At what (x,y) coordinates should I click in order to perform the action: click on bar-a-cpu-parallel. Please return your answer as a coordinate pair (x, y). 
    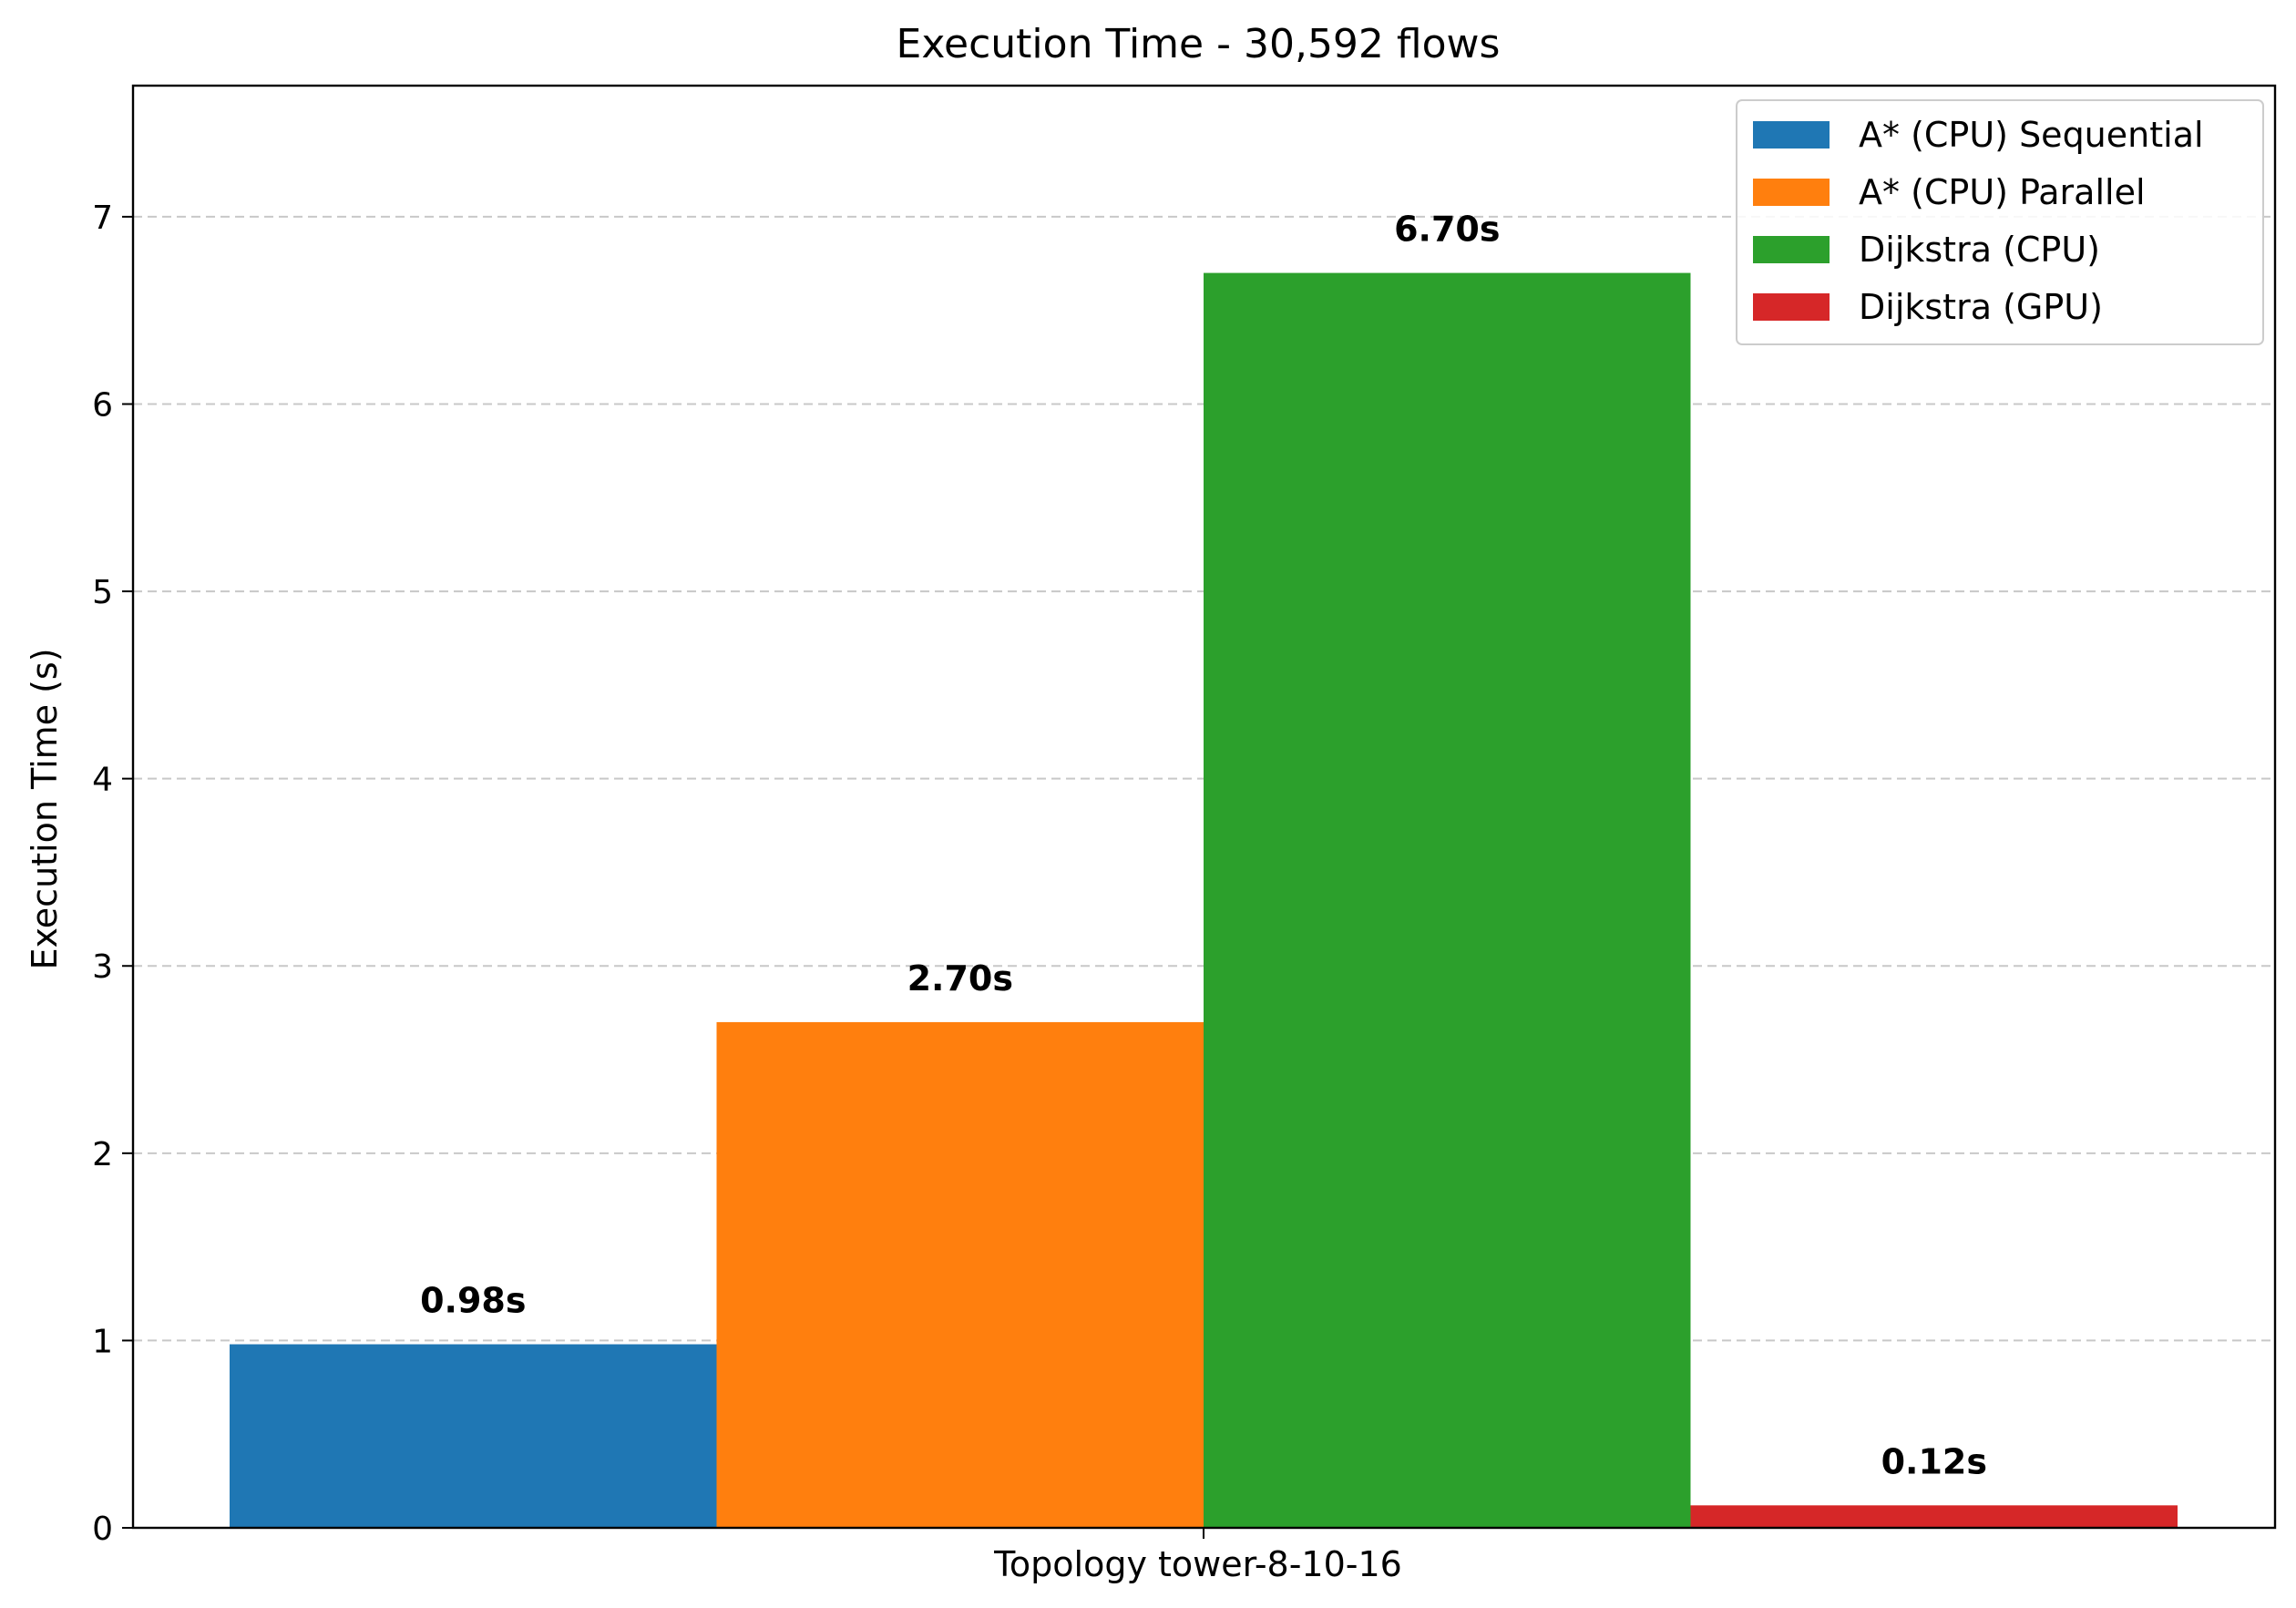
    Looking at the image, I should click on (960, 1274).